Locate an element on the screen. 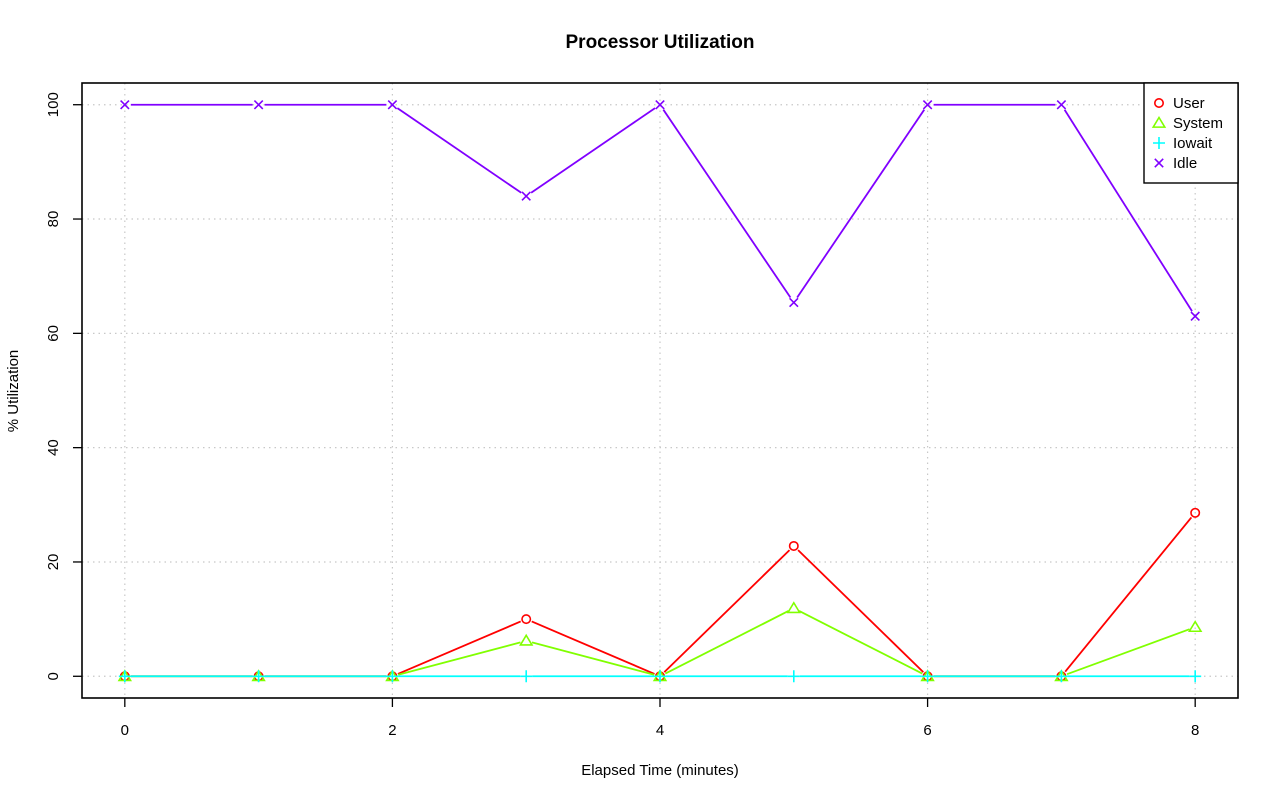 Image resolution: width=1280 pixels, height=801 pixels. y-axis-label: % Utilization is located at coordinates (13, 391).